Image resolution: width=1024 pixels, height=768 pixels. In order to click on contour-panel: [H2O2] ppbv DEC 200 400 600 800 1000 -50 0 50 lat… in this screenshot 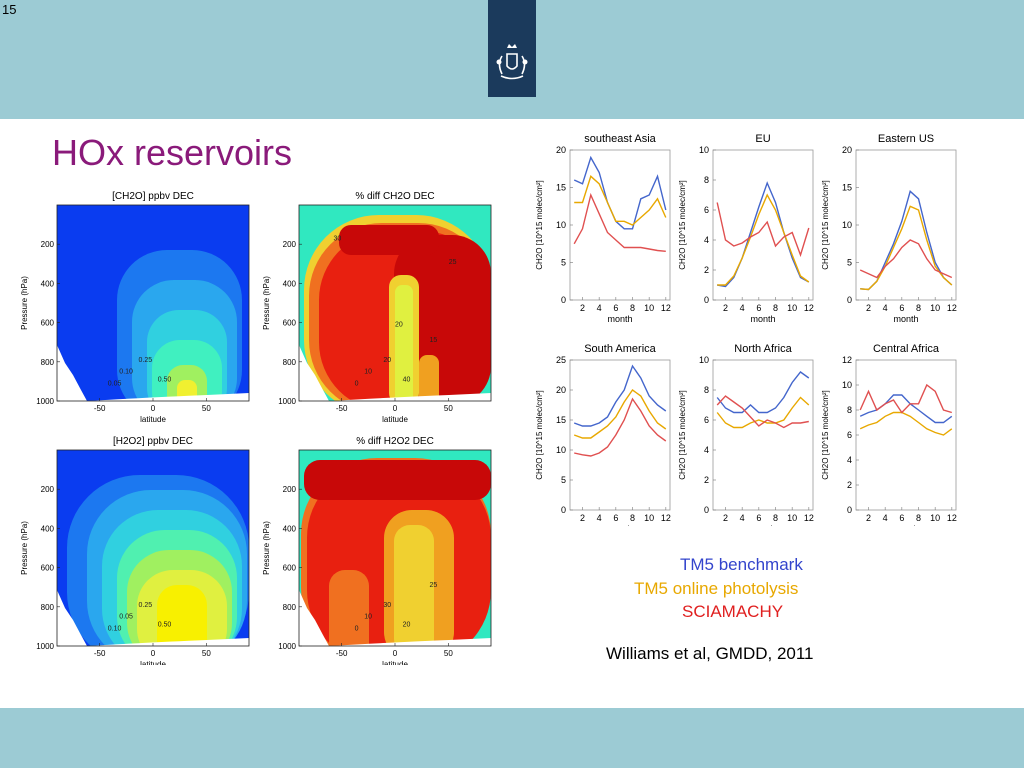, I will do `click(135, 550)`.